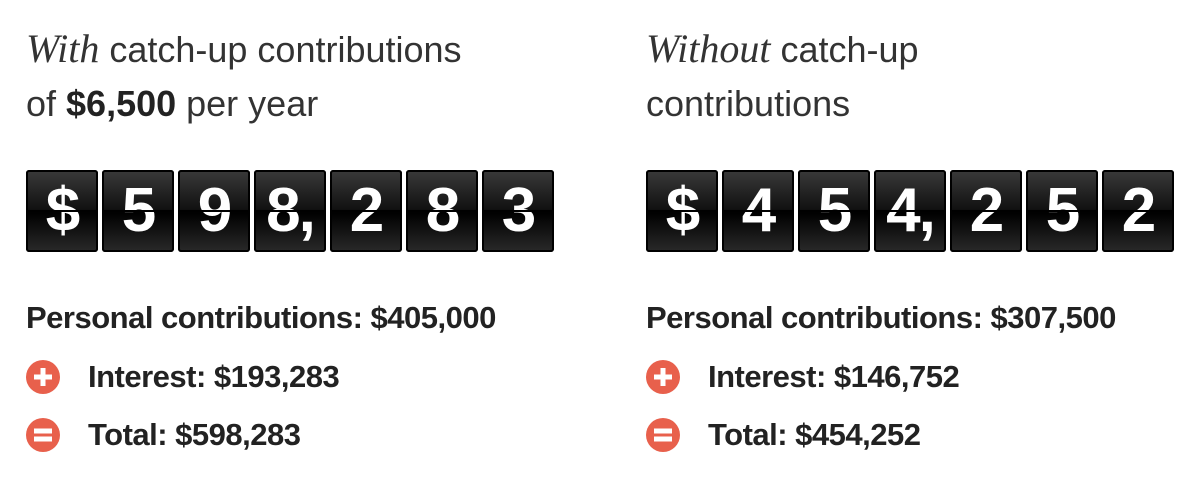 This screenshot has width=1200, height=490. Describe the element at coordinates (844, 49) in the screenshot. I see `heading-text: catch-up` at that location.